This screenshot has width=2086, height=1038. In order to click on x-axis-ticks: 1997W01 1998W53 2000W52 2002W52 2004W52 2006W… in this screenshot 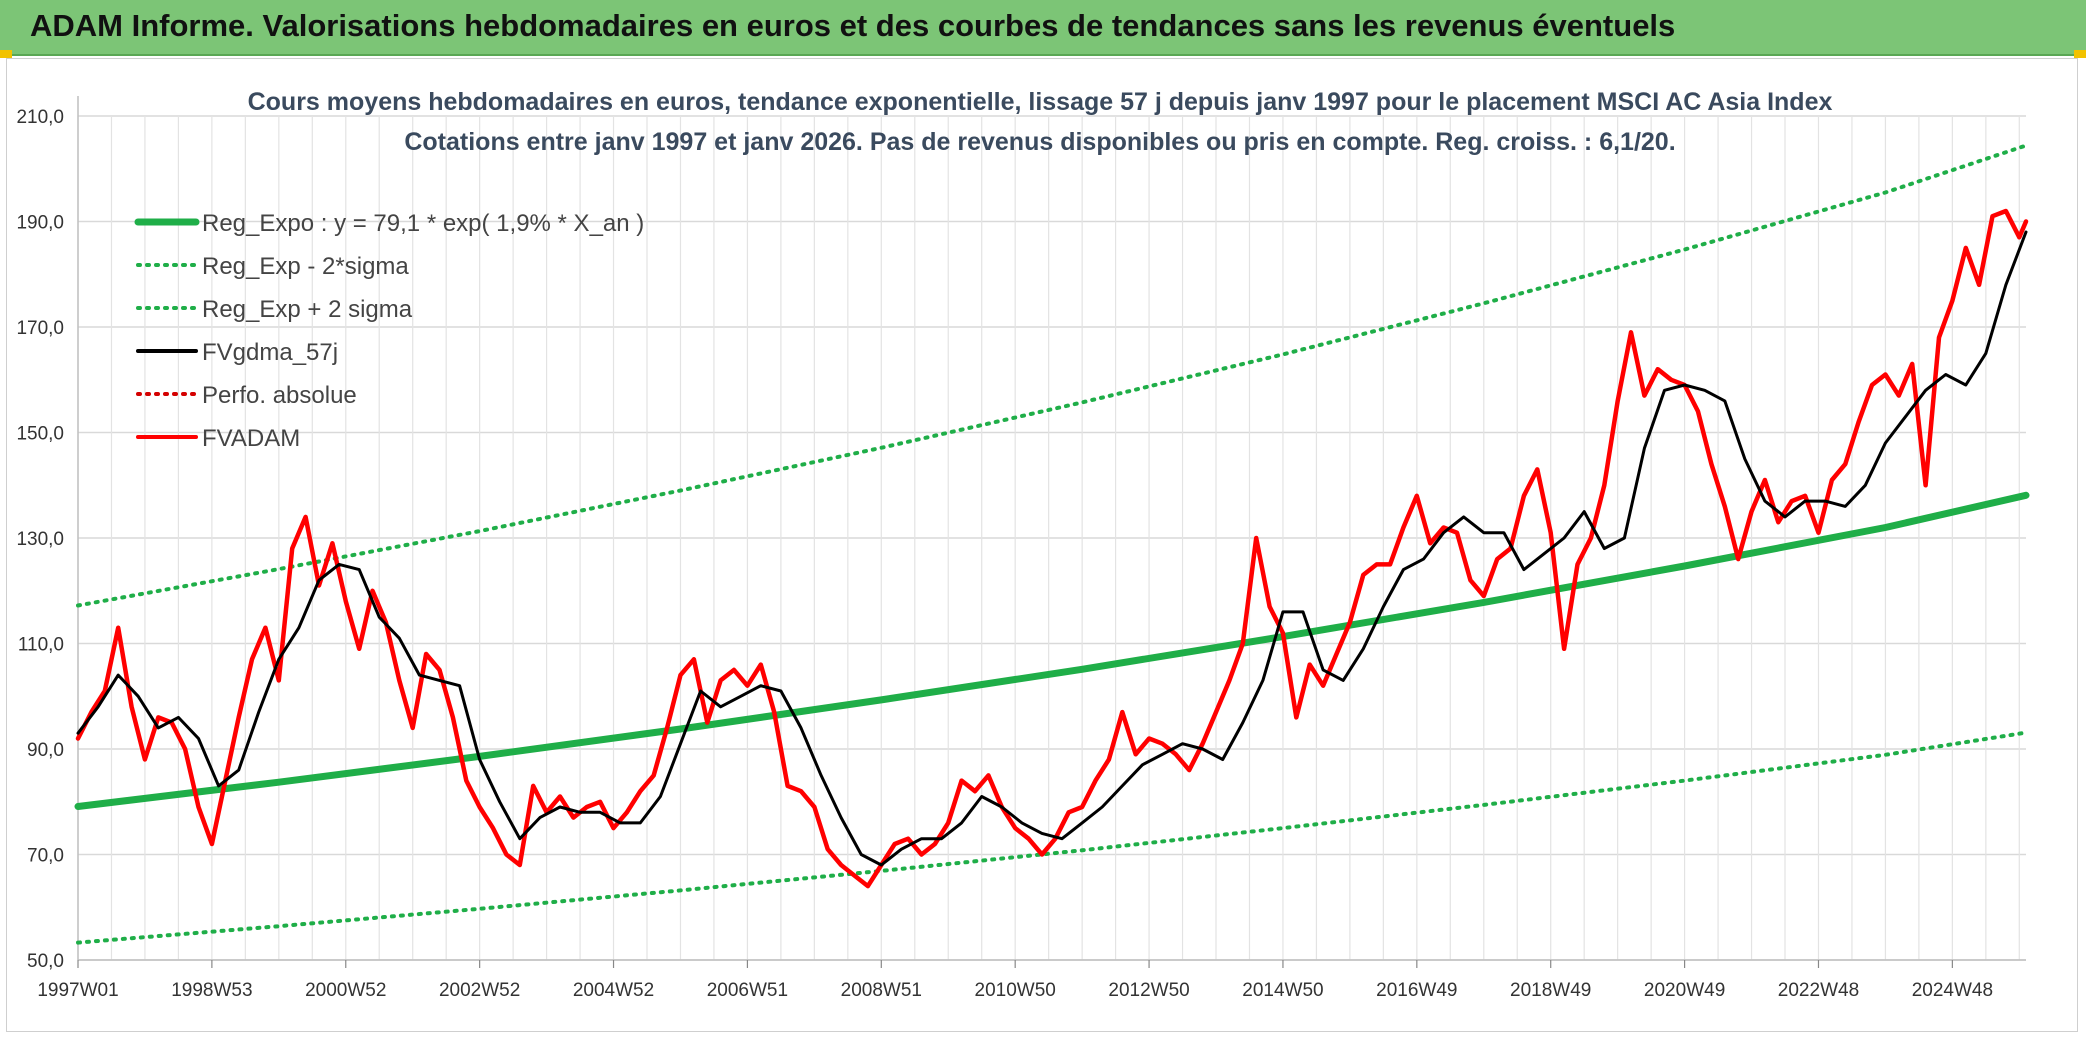, I will do `click(1015, 980)`.